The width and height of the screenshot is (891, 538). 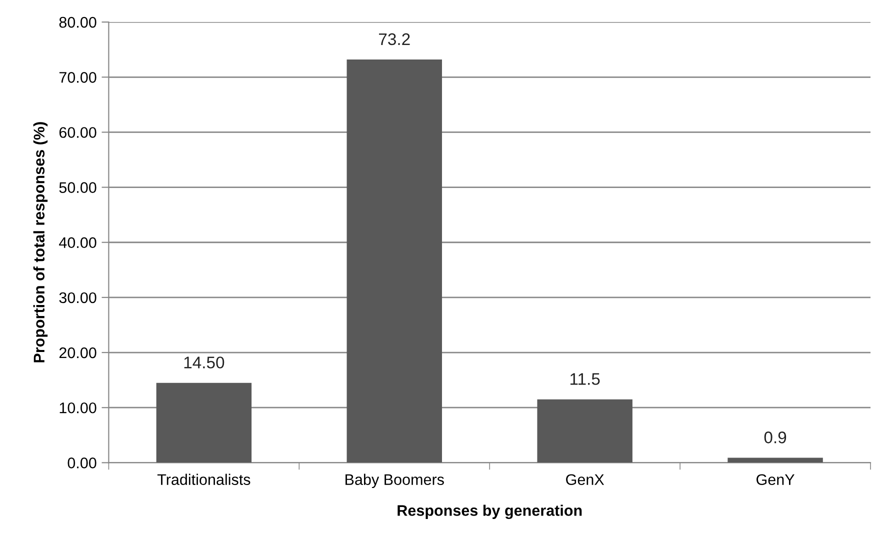 What do you see at coordinates (40, 242) in the screenshot?
I see `y-axis-title: Proportion of total responses (%)` at bounding box center [40, 242].